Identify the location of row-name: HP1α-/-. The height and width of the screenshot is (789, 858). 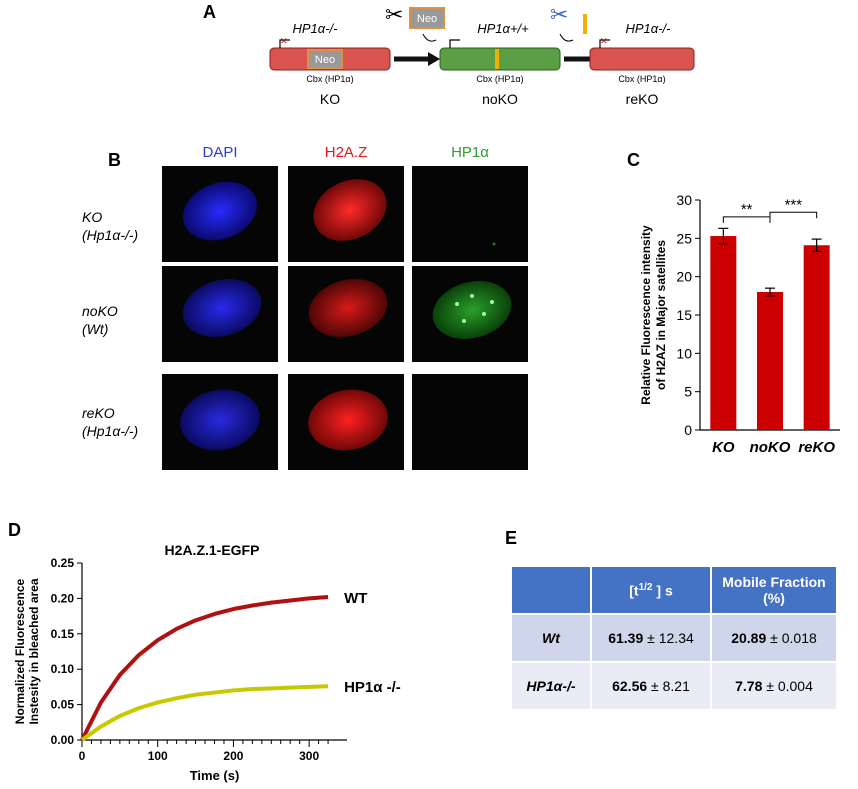
(551, 686).